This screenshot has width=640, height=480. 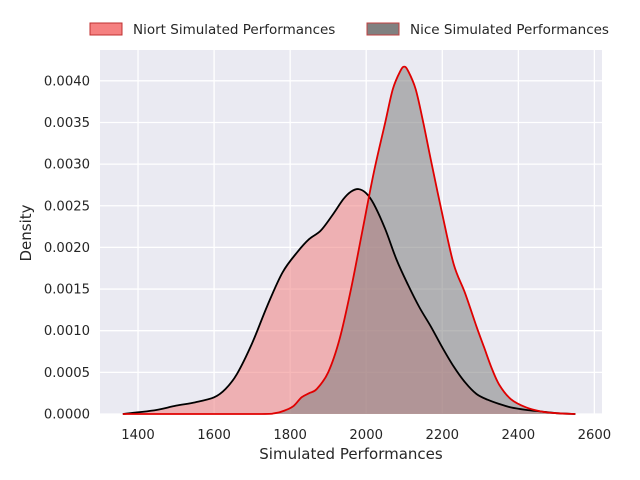 I want to click on x-axis-ticks: 1400 1600 1800 2000 2200 2400 2600, so click(x=366, y=435).